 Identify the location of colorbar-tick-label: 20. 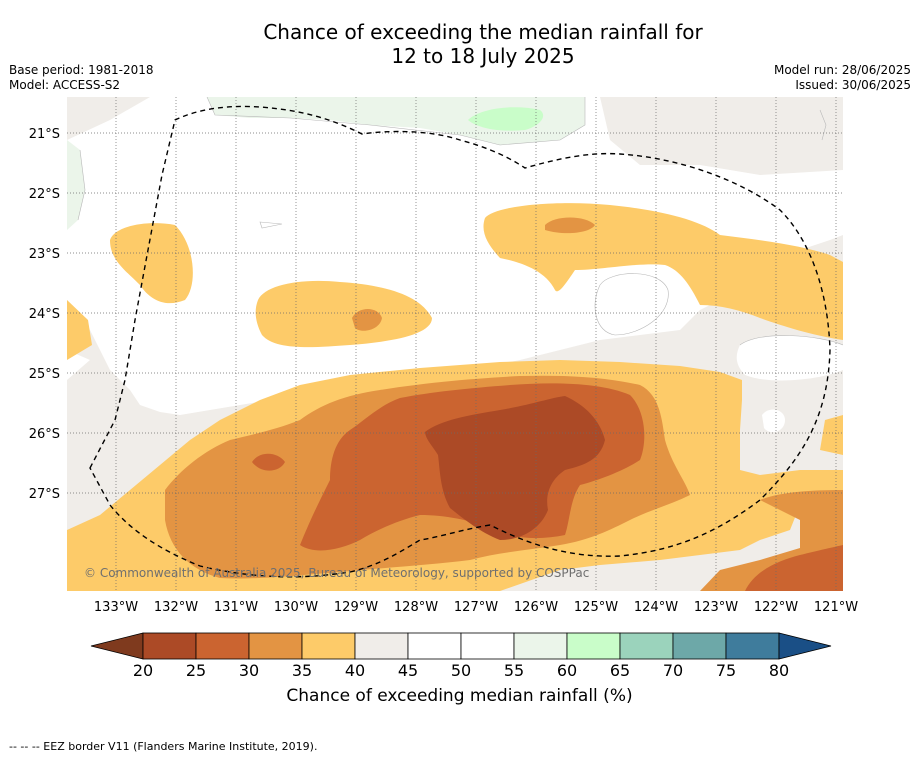
(143, 670).